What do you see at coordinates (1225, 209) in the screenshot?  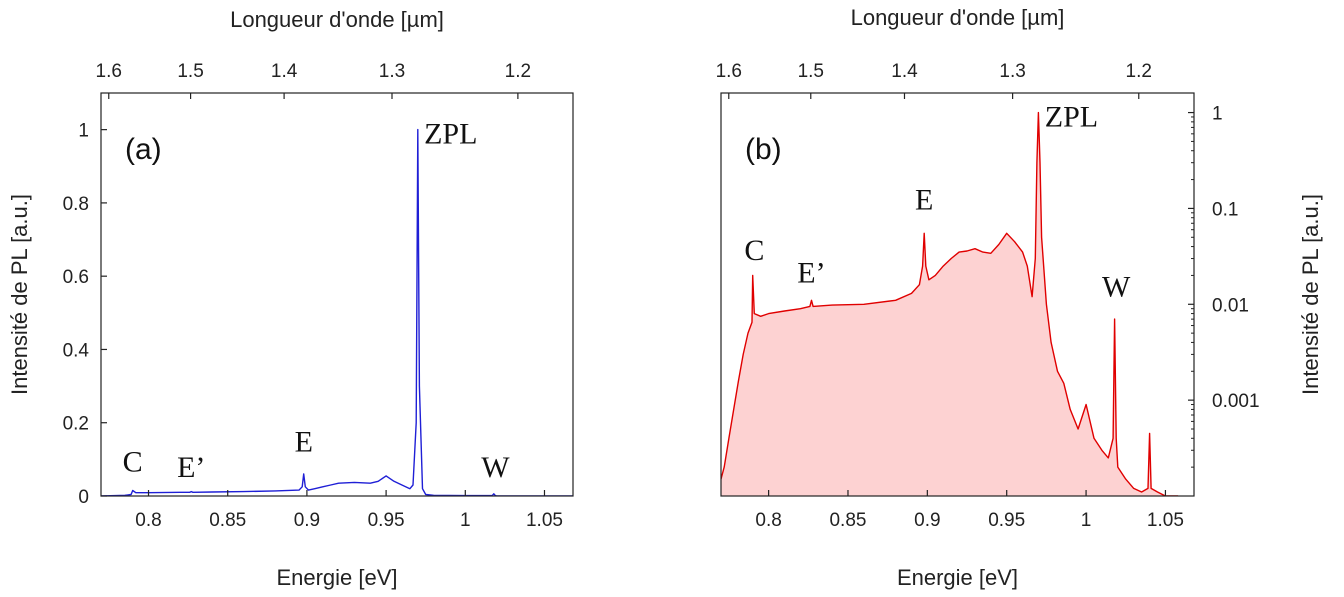 I see `y-tick-label: 0.1` at bounding box center [1225, 209].